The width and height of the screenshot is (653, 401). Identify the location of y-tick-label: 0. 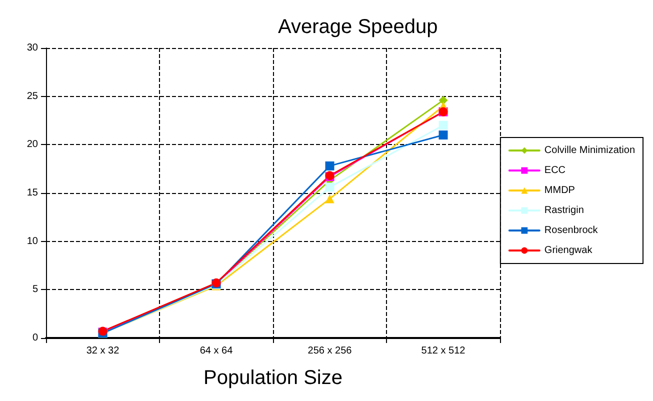
(35, 338).